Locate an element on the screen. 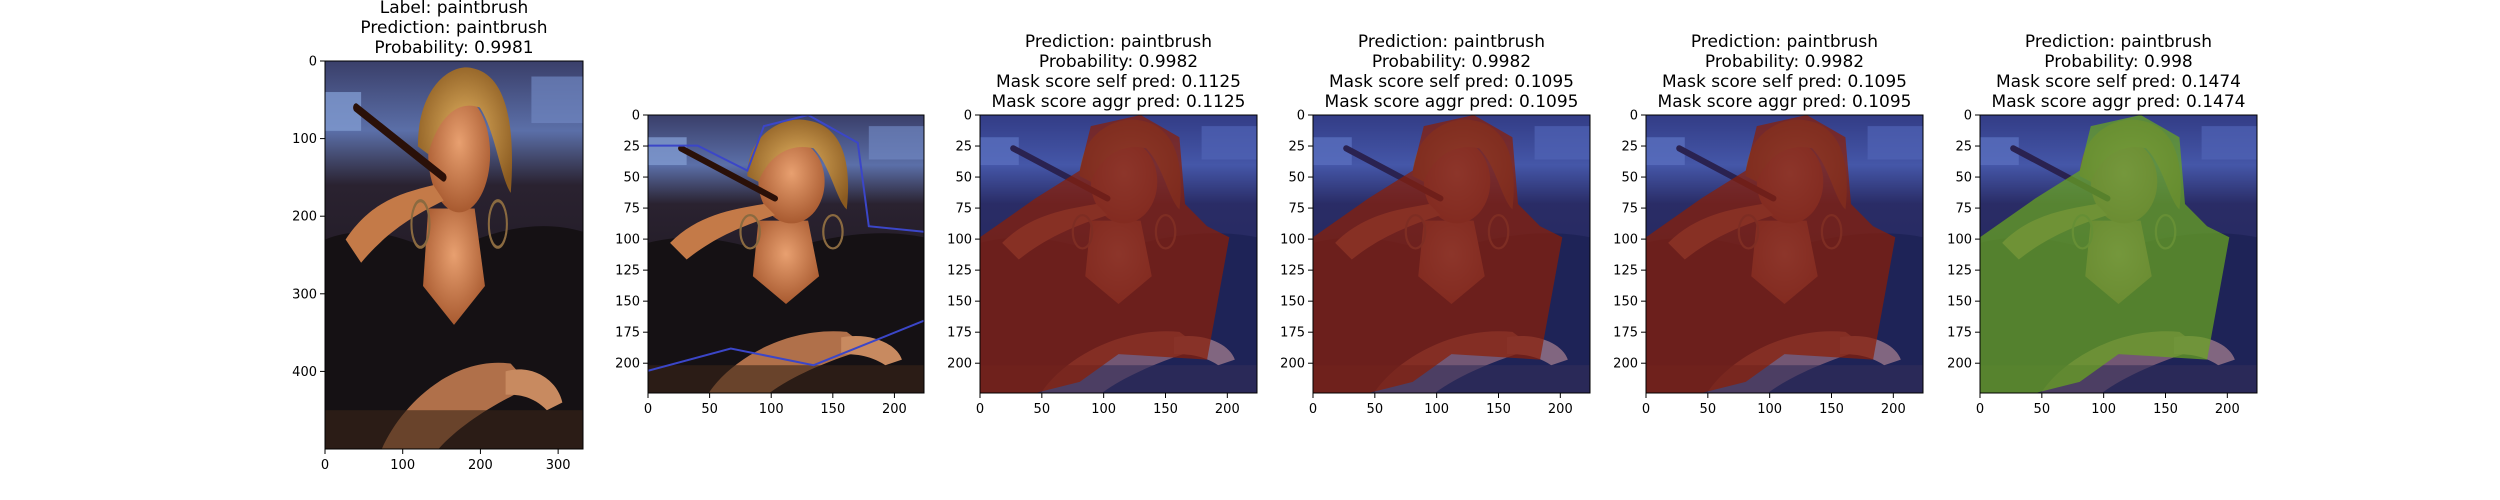  panel-2: 0 50 100 150 200 0 25 50 75 100 125 150 175 200 is located at coordinates (770, 263).